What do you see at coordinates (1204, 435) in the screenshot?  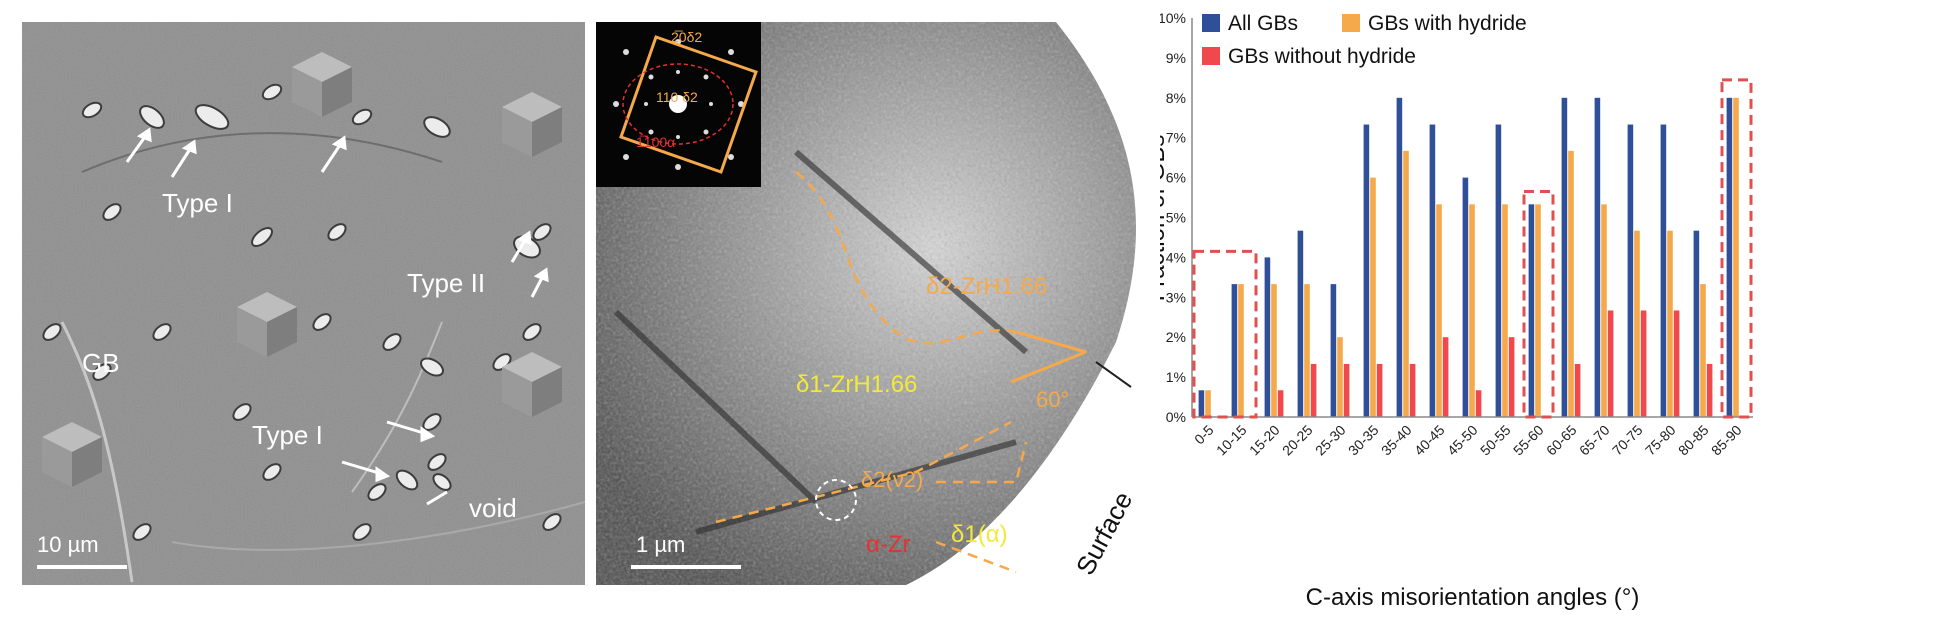 I see `x-tick-label: 0-5` at bounding box center [1204, 435].